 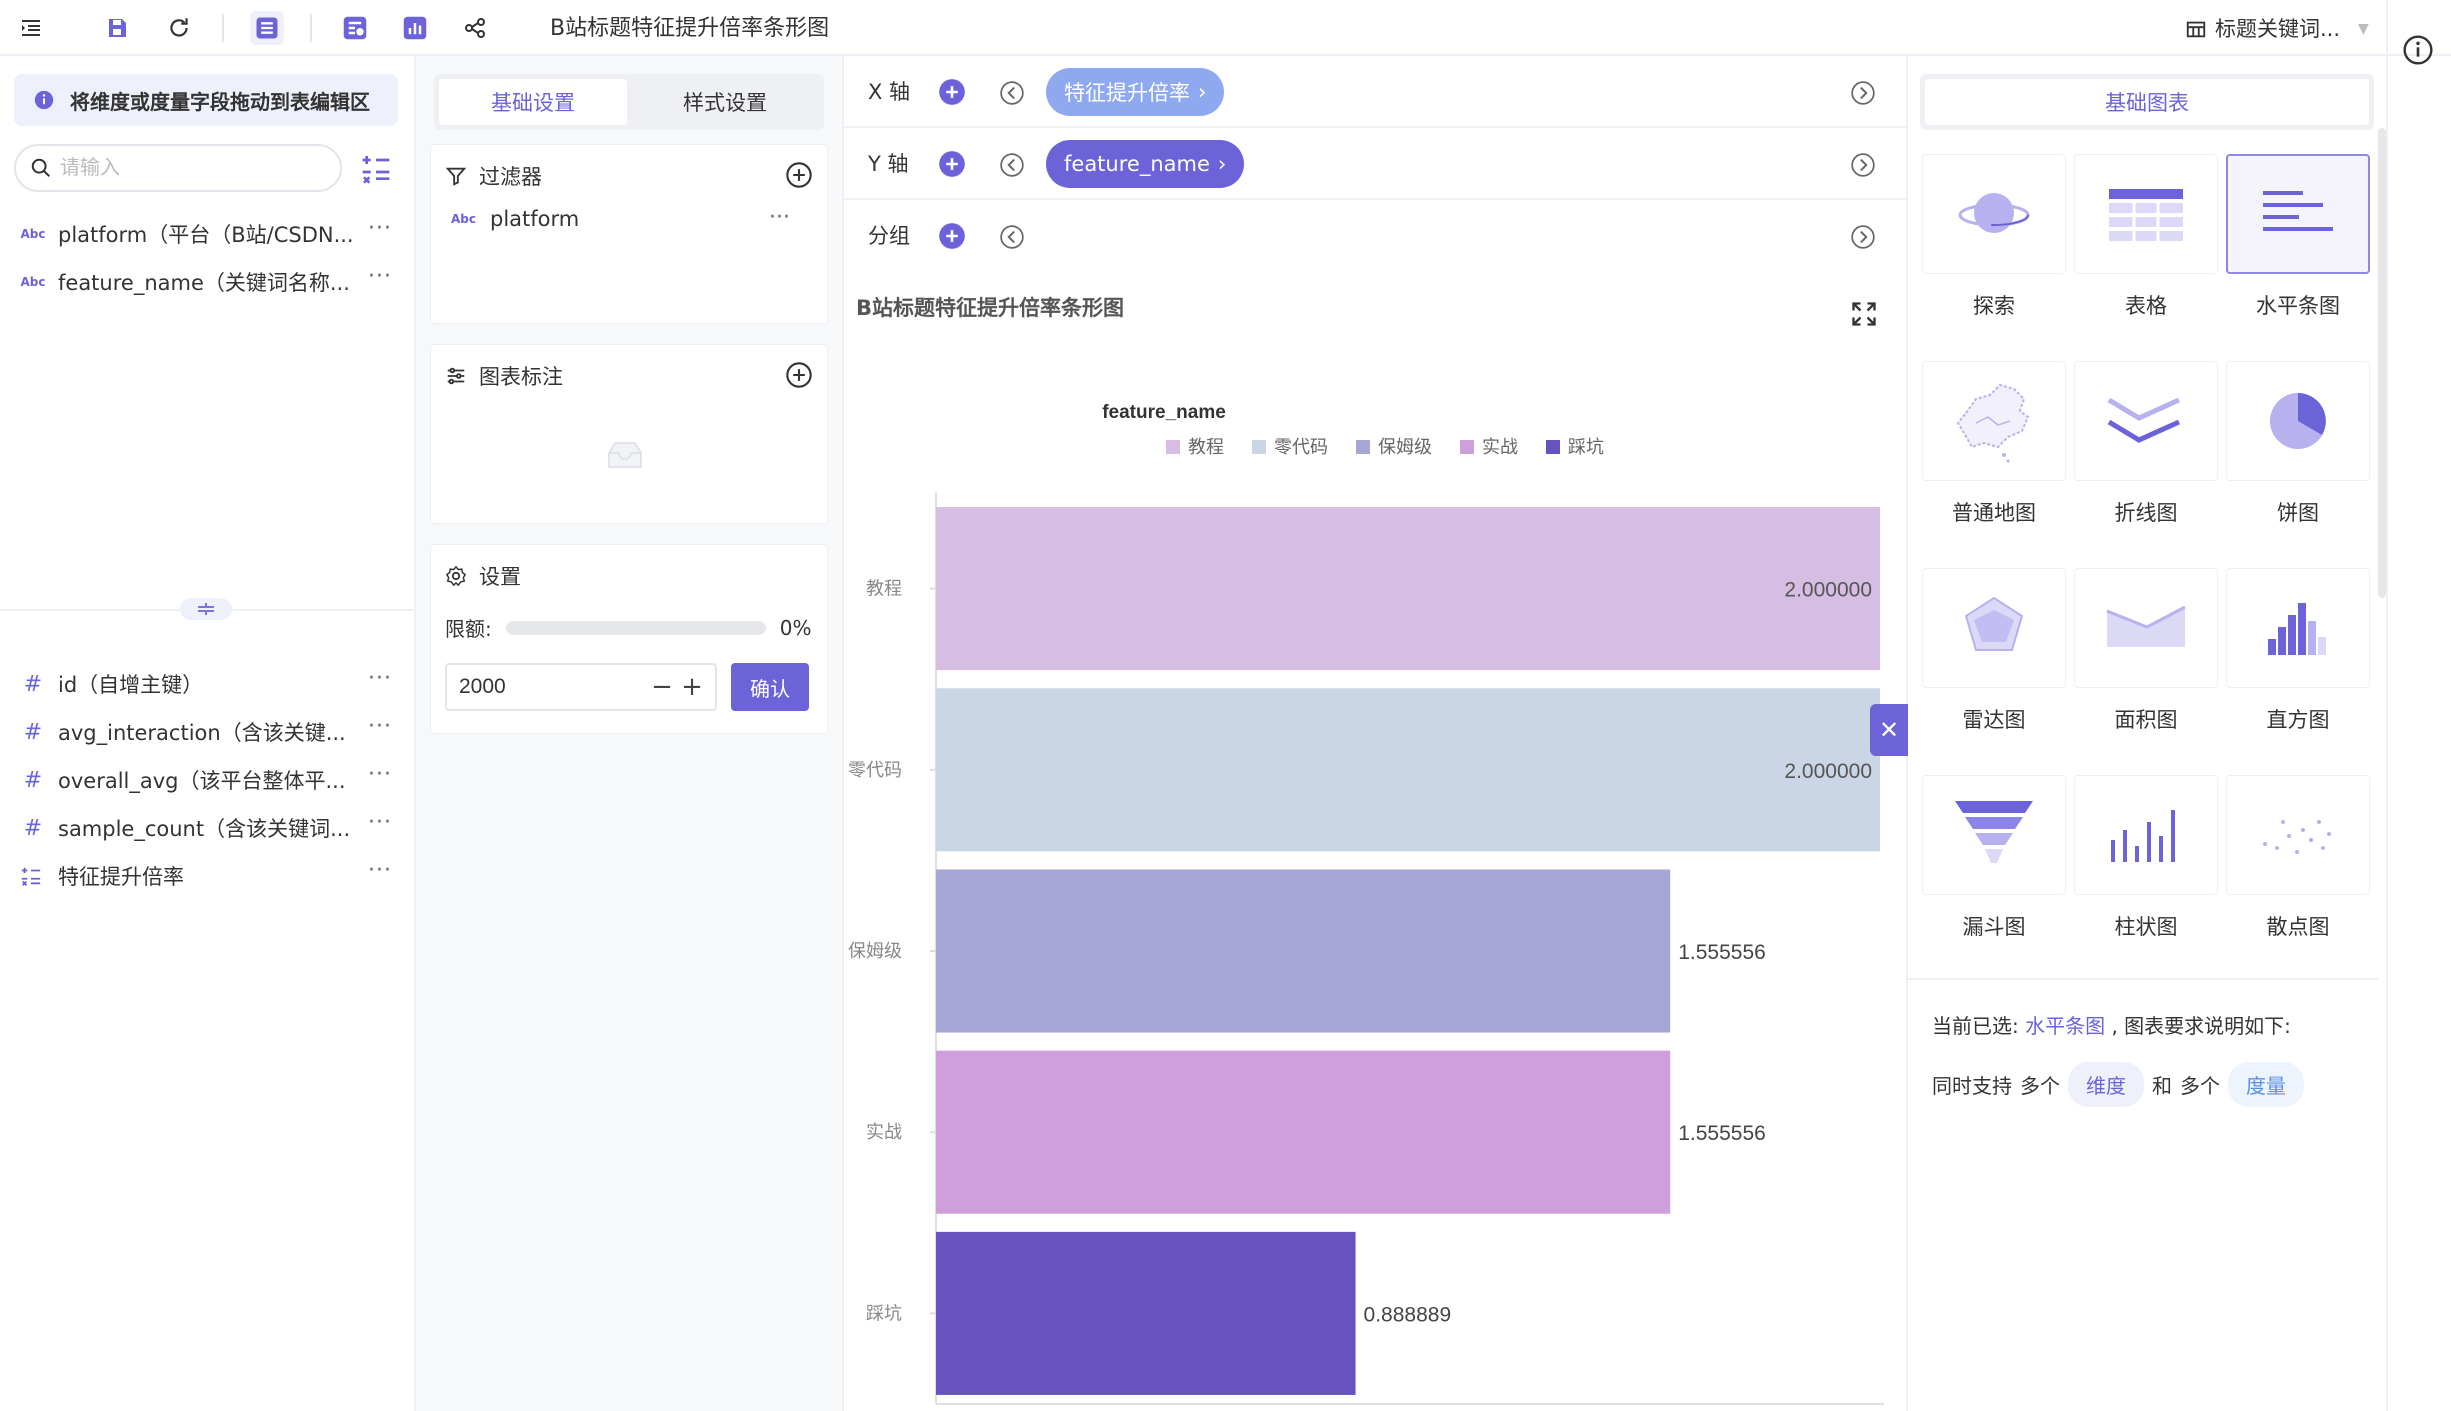 What do you see at coordinates (456, 376) in the screenshot?
I see `sliders-icon` at bounding box center [456, 376].